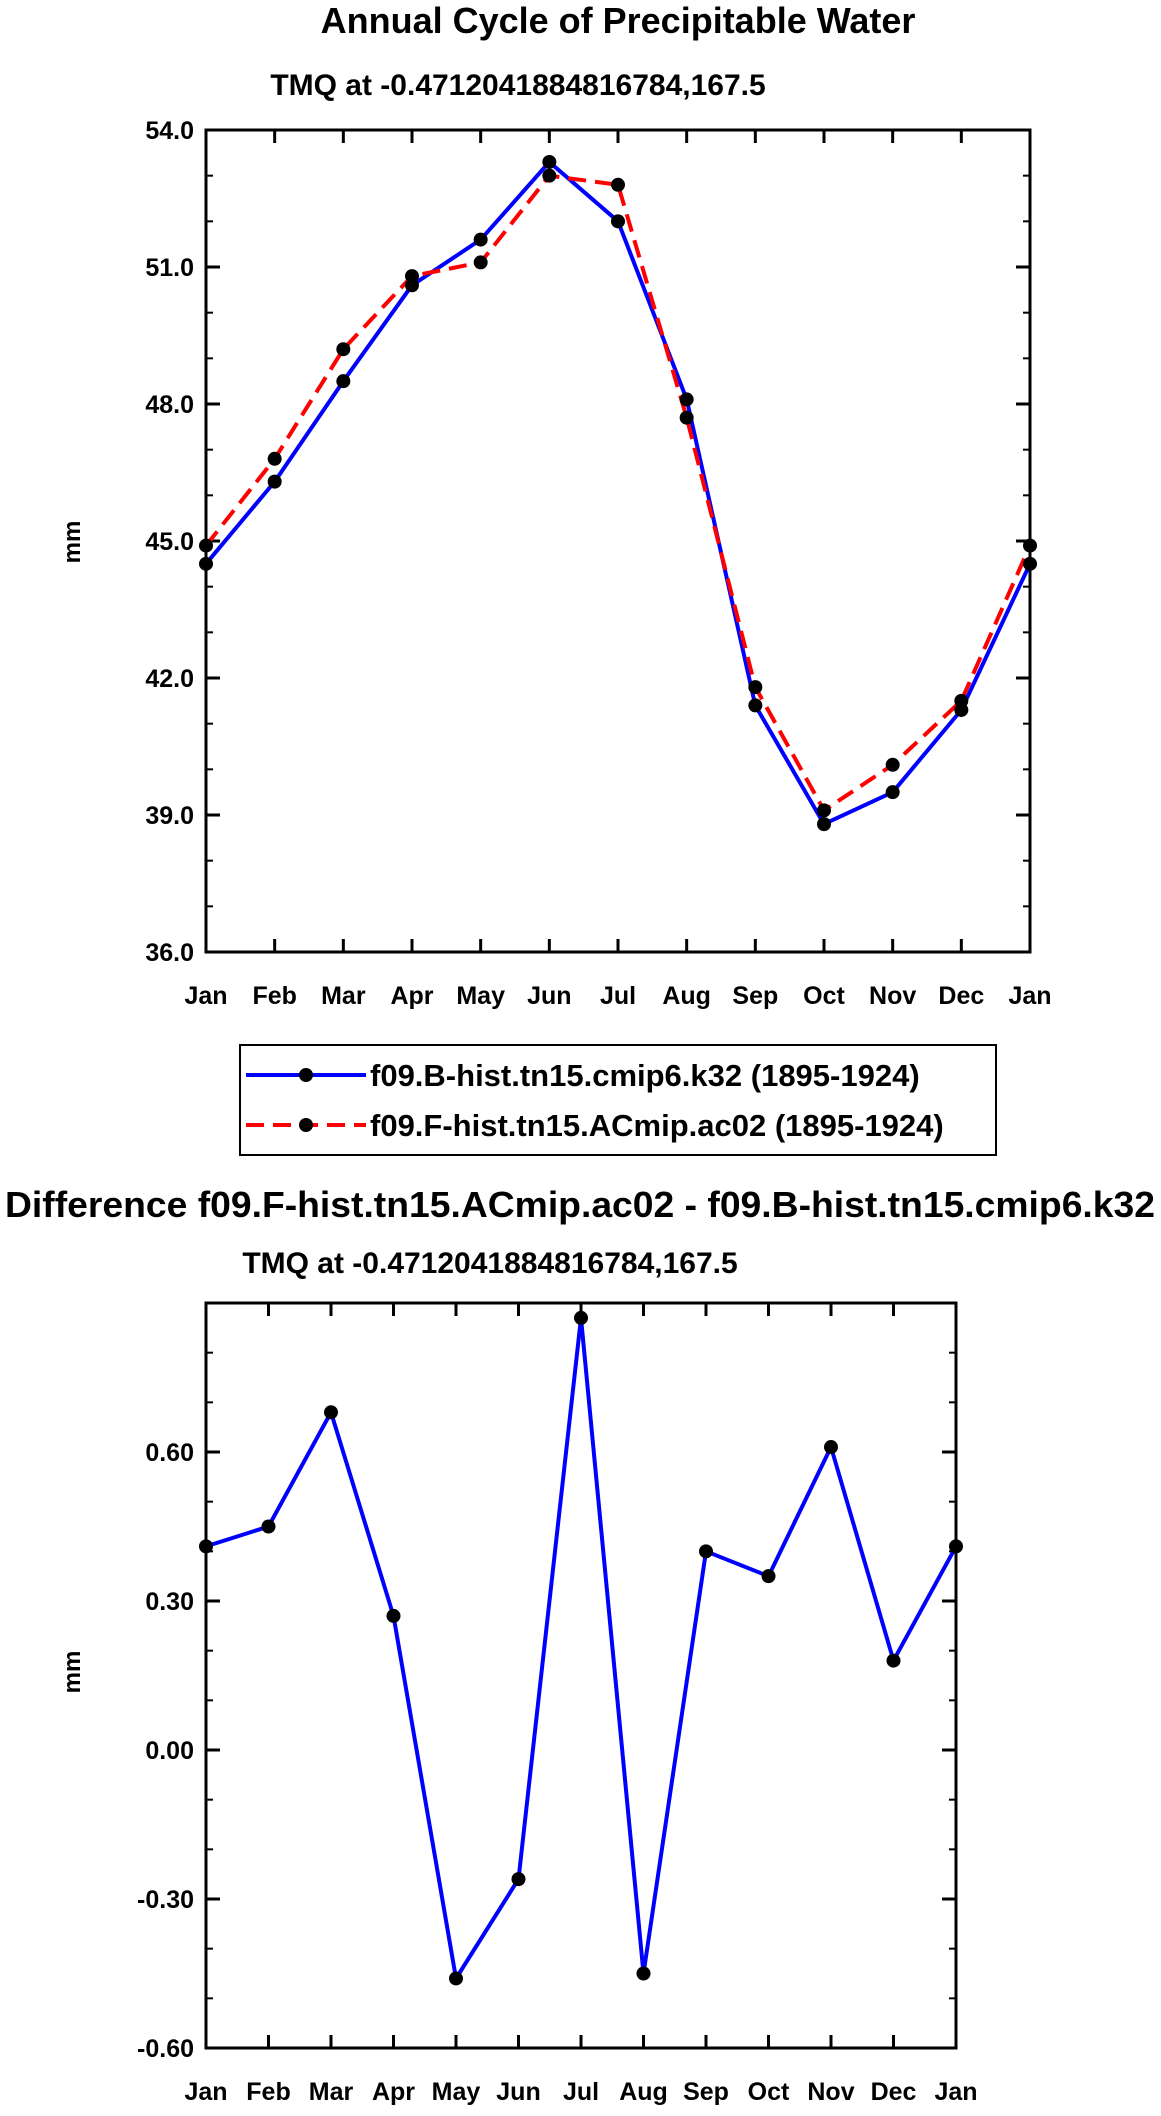 The width and height of the screenshot is (1161, 2116). What do you see at coordinates (169, 679) in the screenshot?
I see `chart1-ytick-label: 42.0` at bounding box center [169, 679].